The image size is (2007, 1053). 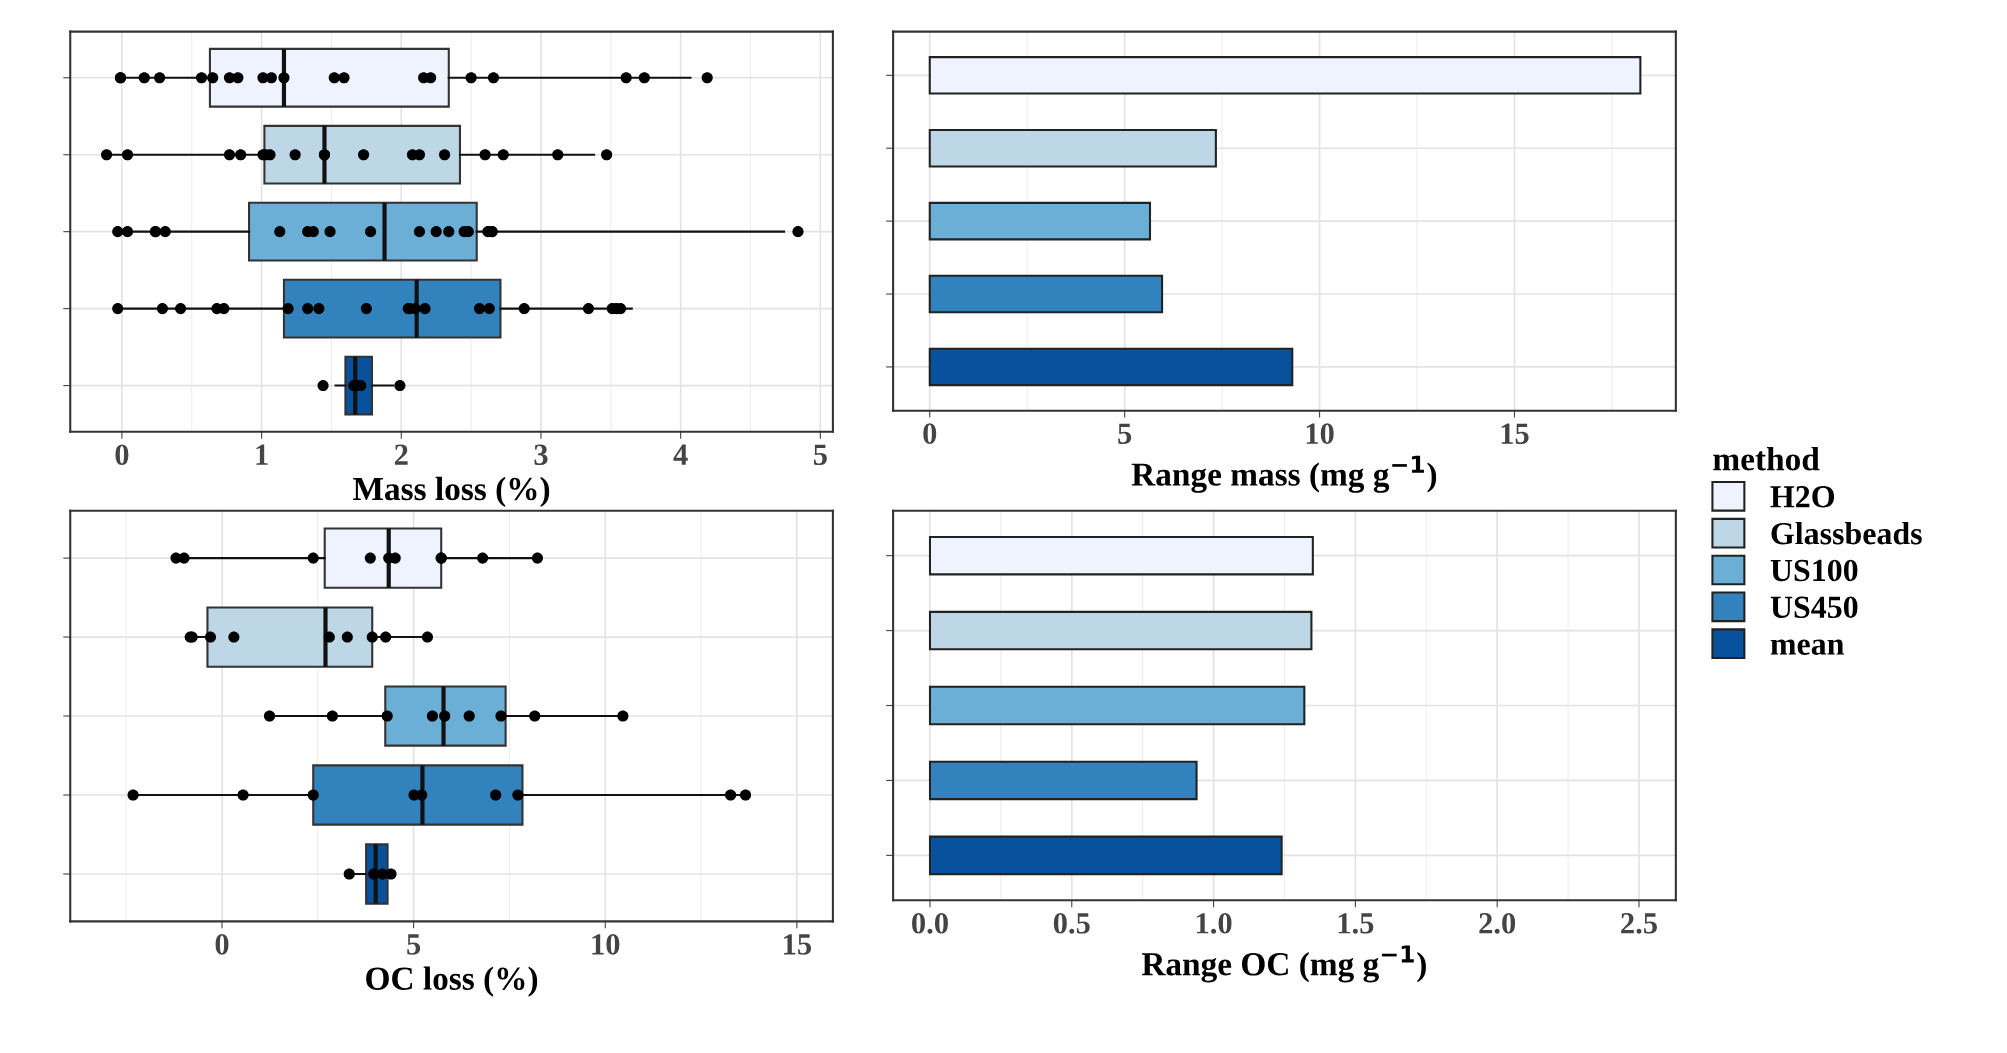 I want to click on x-axis-title: OC loss (%), so click(x=452, y=981).